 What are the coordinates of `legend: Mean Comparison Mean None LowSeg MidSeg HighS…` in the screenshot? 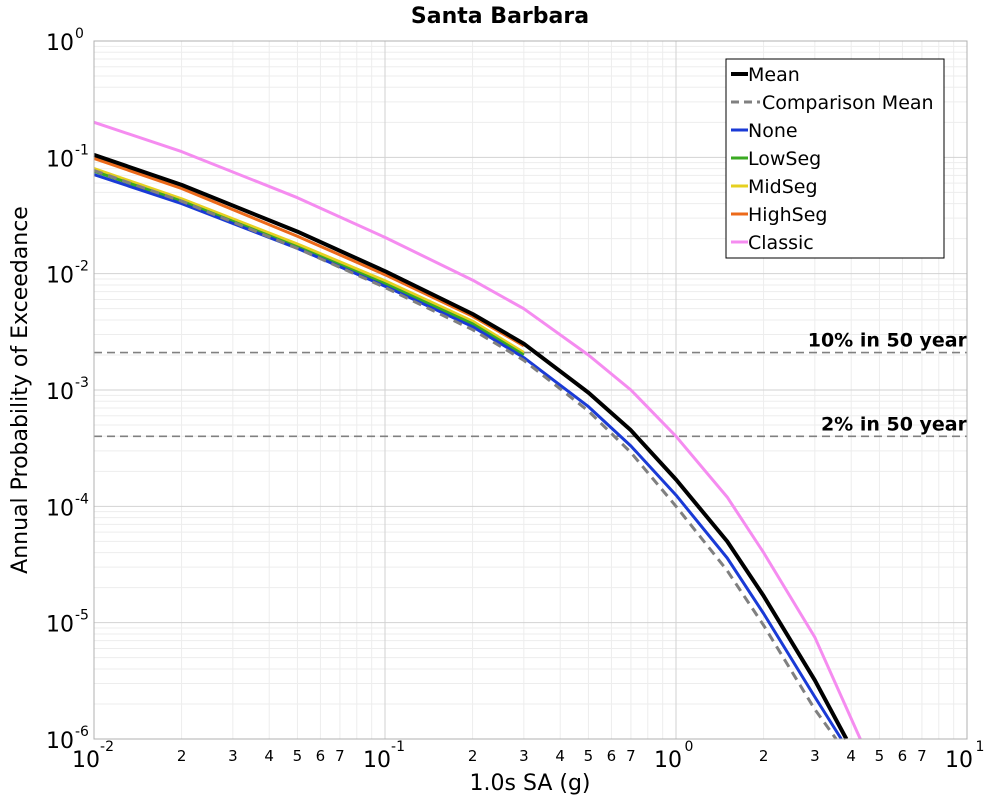 It's located at (835, 158).